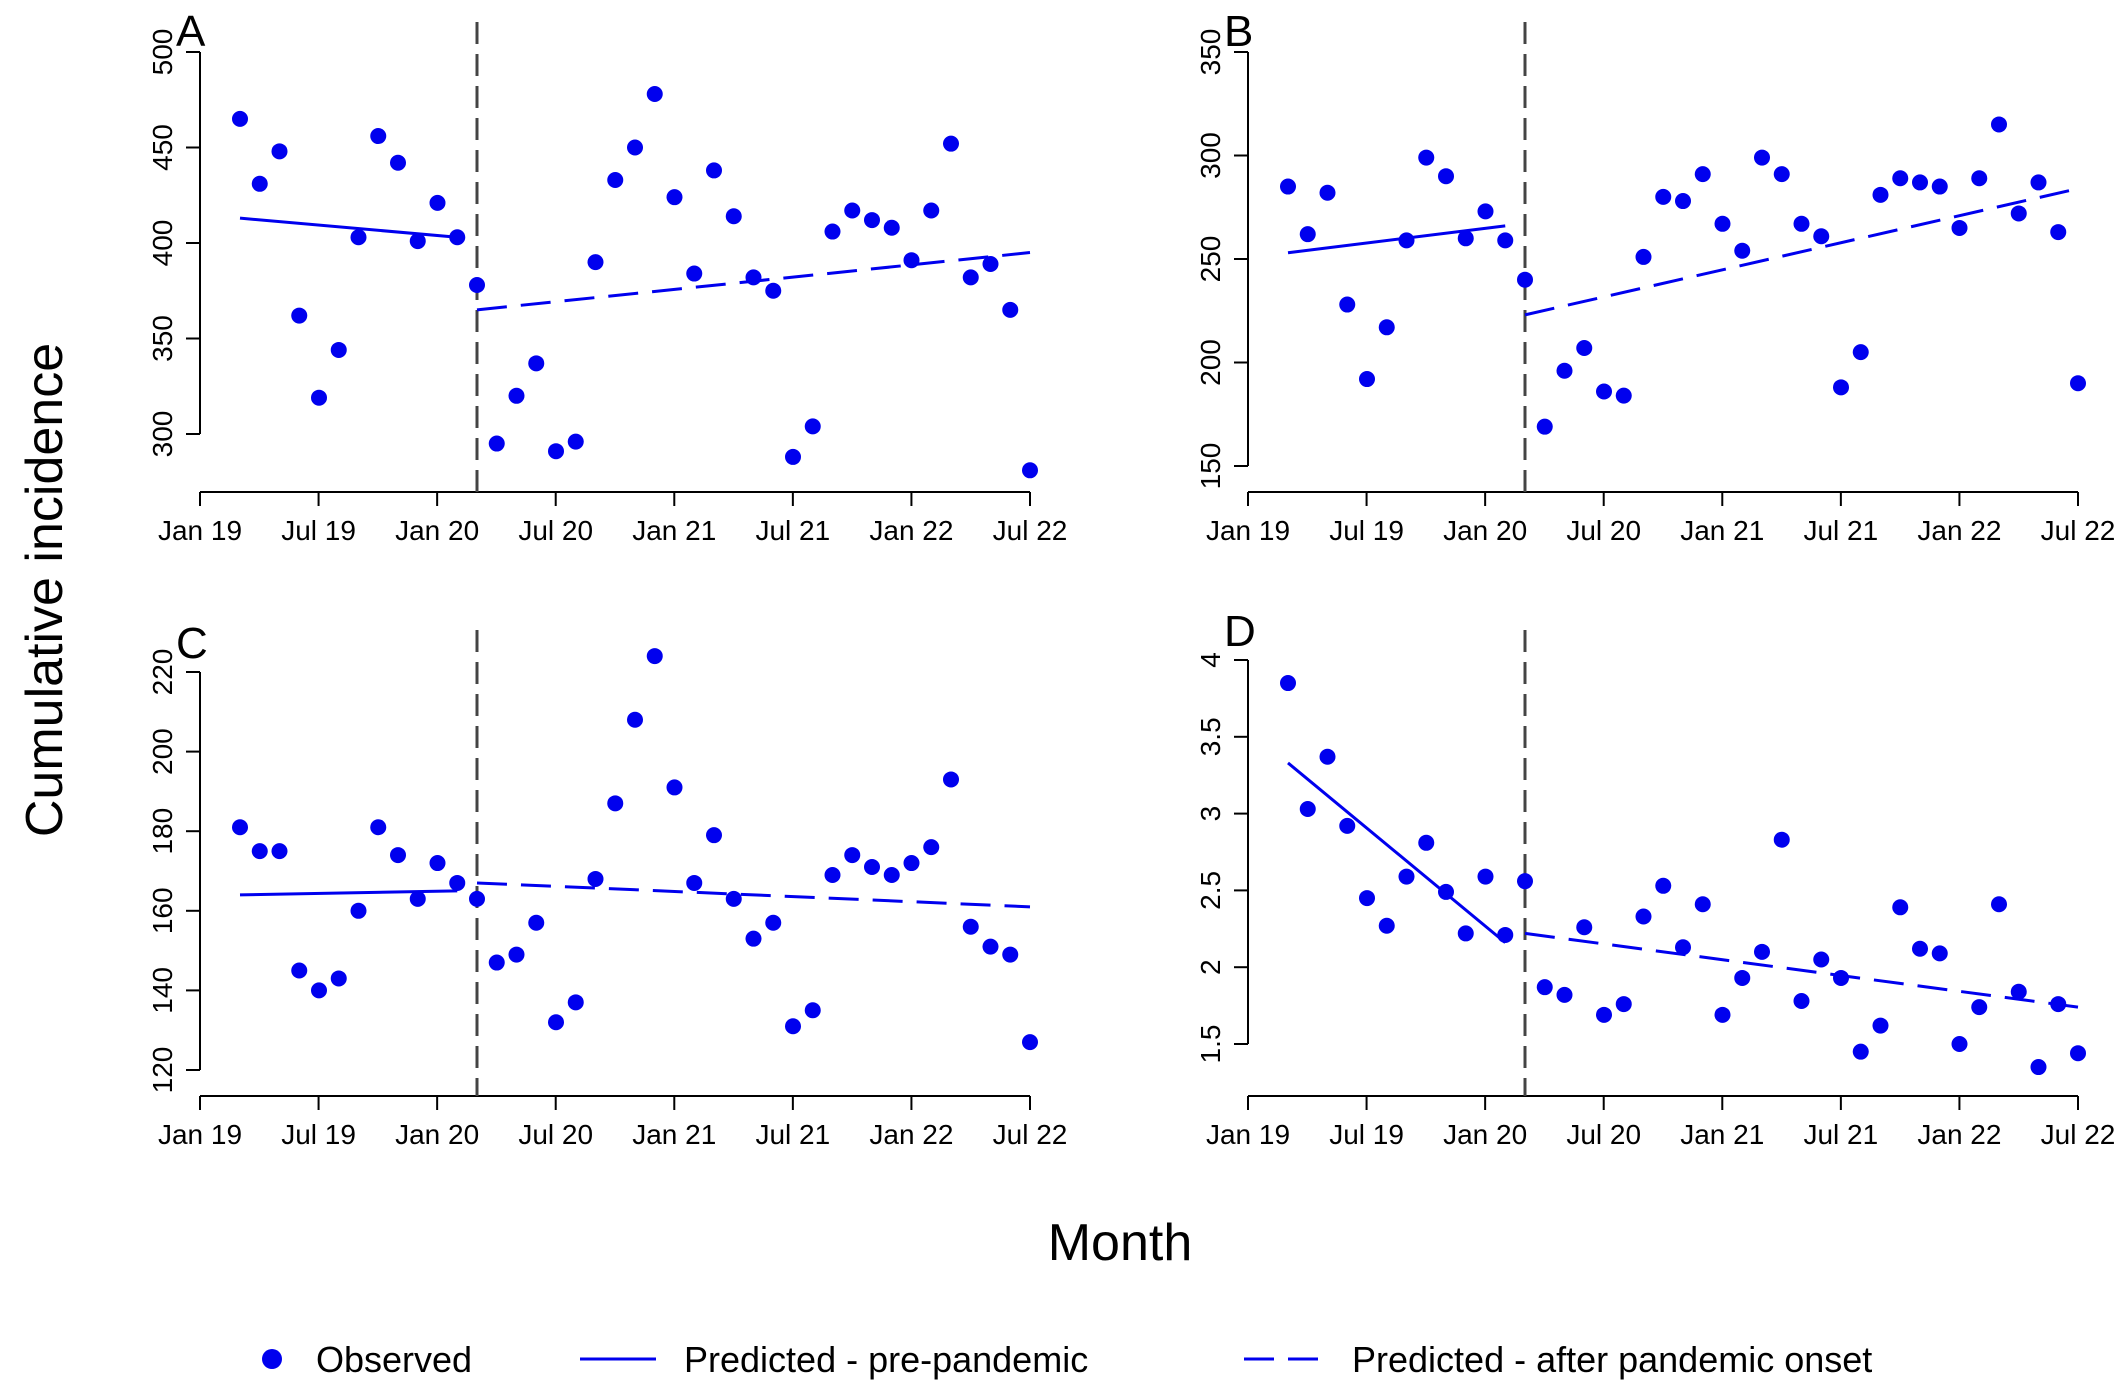 This screenshot has width=2128, height=1386. Describe the element at coordinates (1210, 660) in the screenshot. I see `y-tick-label: 4` at that location.